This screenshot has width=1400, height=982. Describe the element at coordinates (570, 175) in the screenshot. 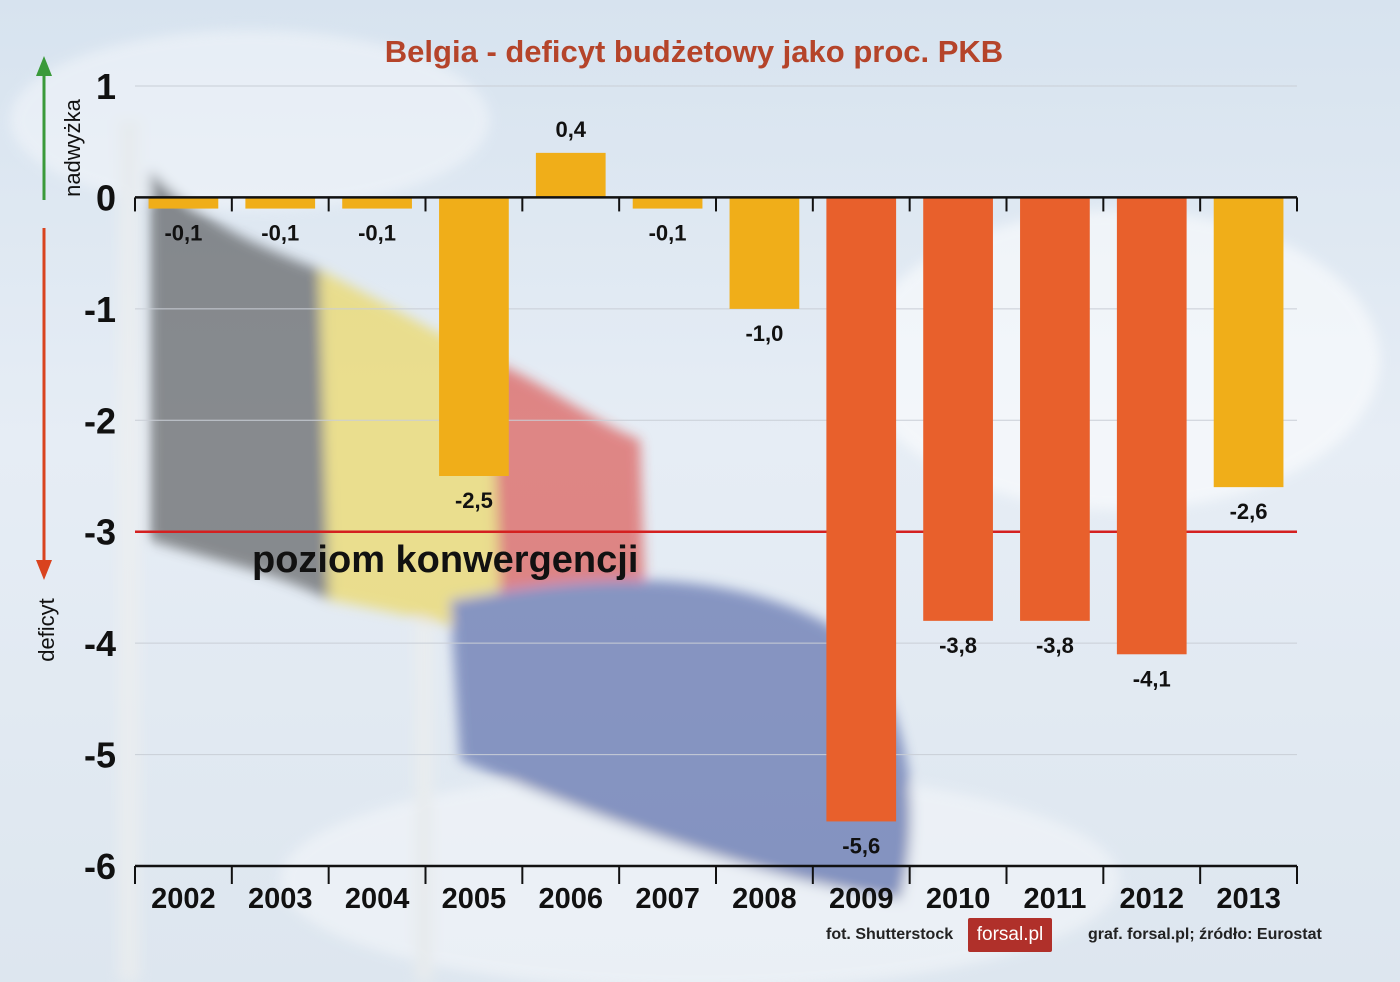

I see `bar-2006` at that location.